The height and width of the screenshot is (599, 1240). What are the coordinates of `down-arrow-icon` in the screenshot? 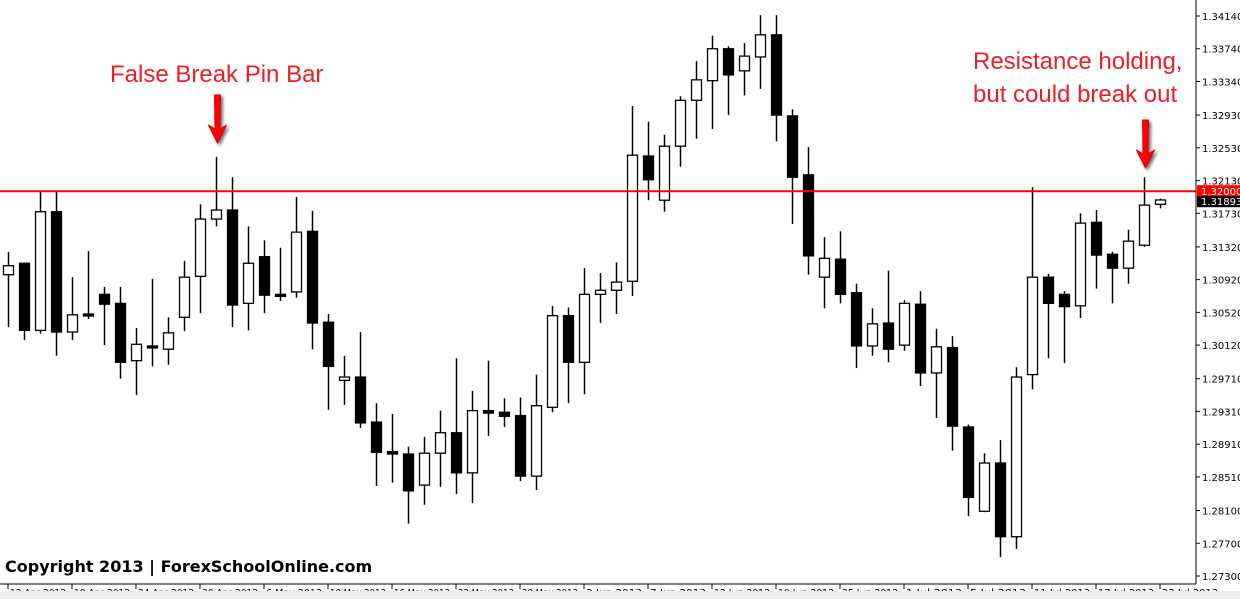 It's located at (217, 119).